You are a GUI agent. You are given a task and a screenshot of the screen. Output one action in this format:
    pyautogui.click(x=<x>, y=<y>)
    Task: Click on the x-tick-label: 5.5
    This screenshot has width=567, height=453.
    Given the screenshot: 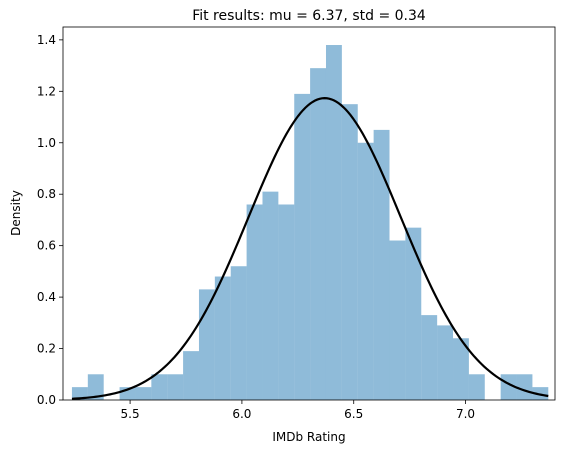 What is the action you would take?
    pyautogui.click(x=130, y=414)
    